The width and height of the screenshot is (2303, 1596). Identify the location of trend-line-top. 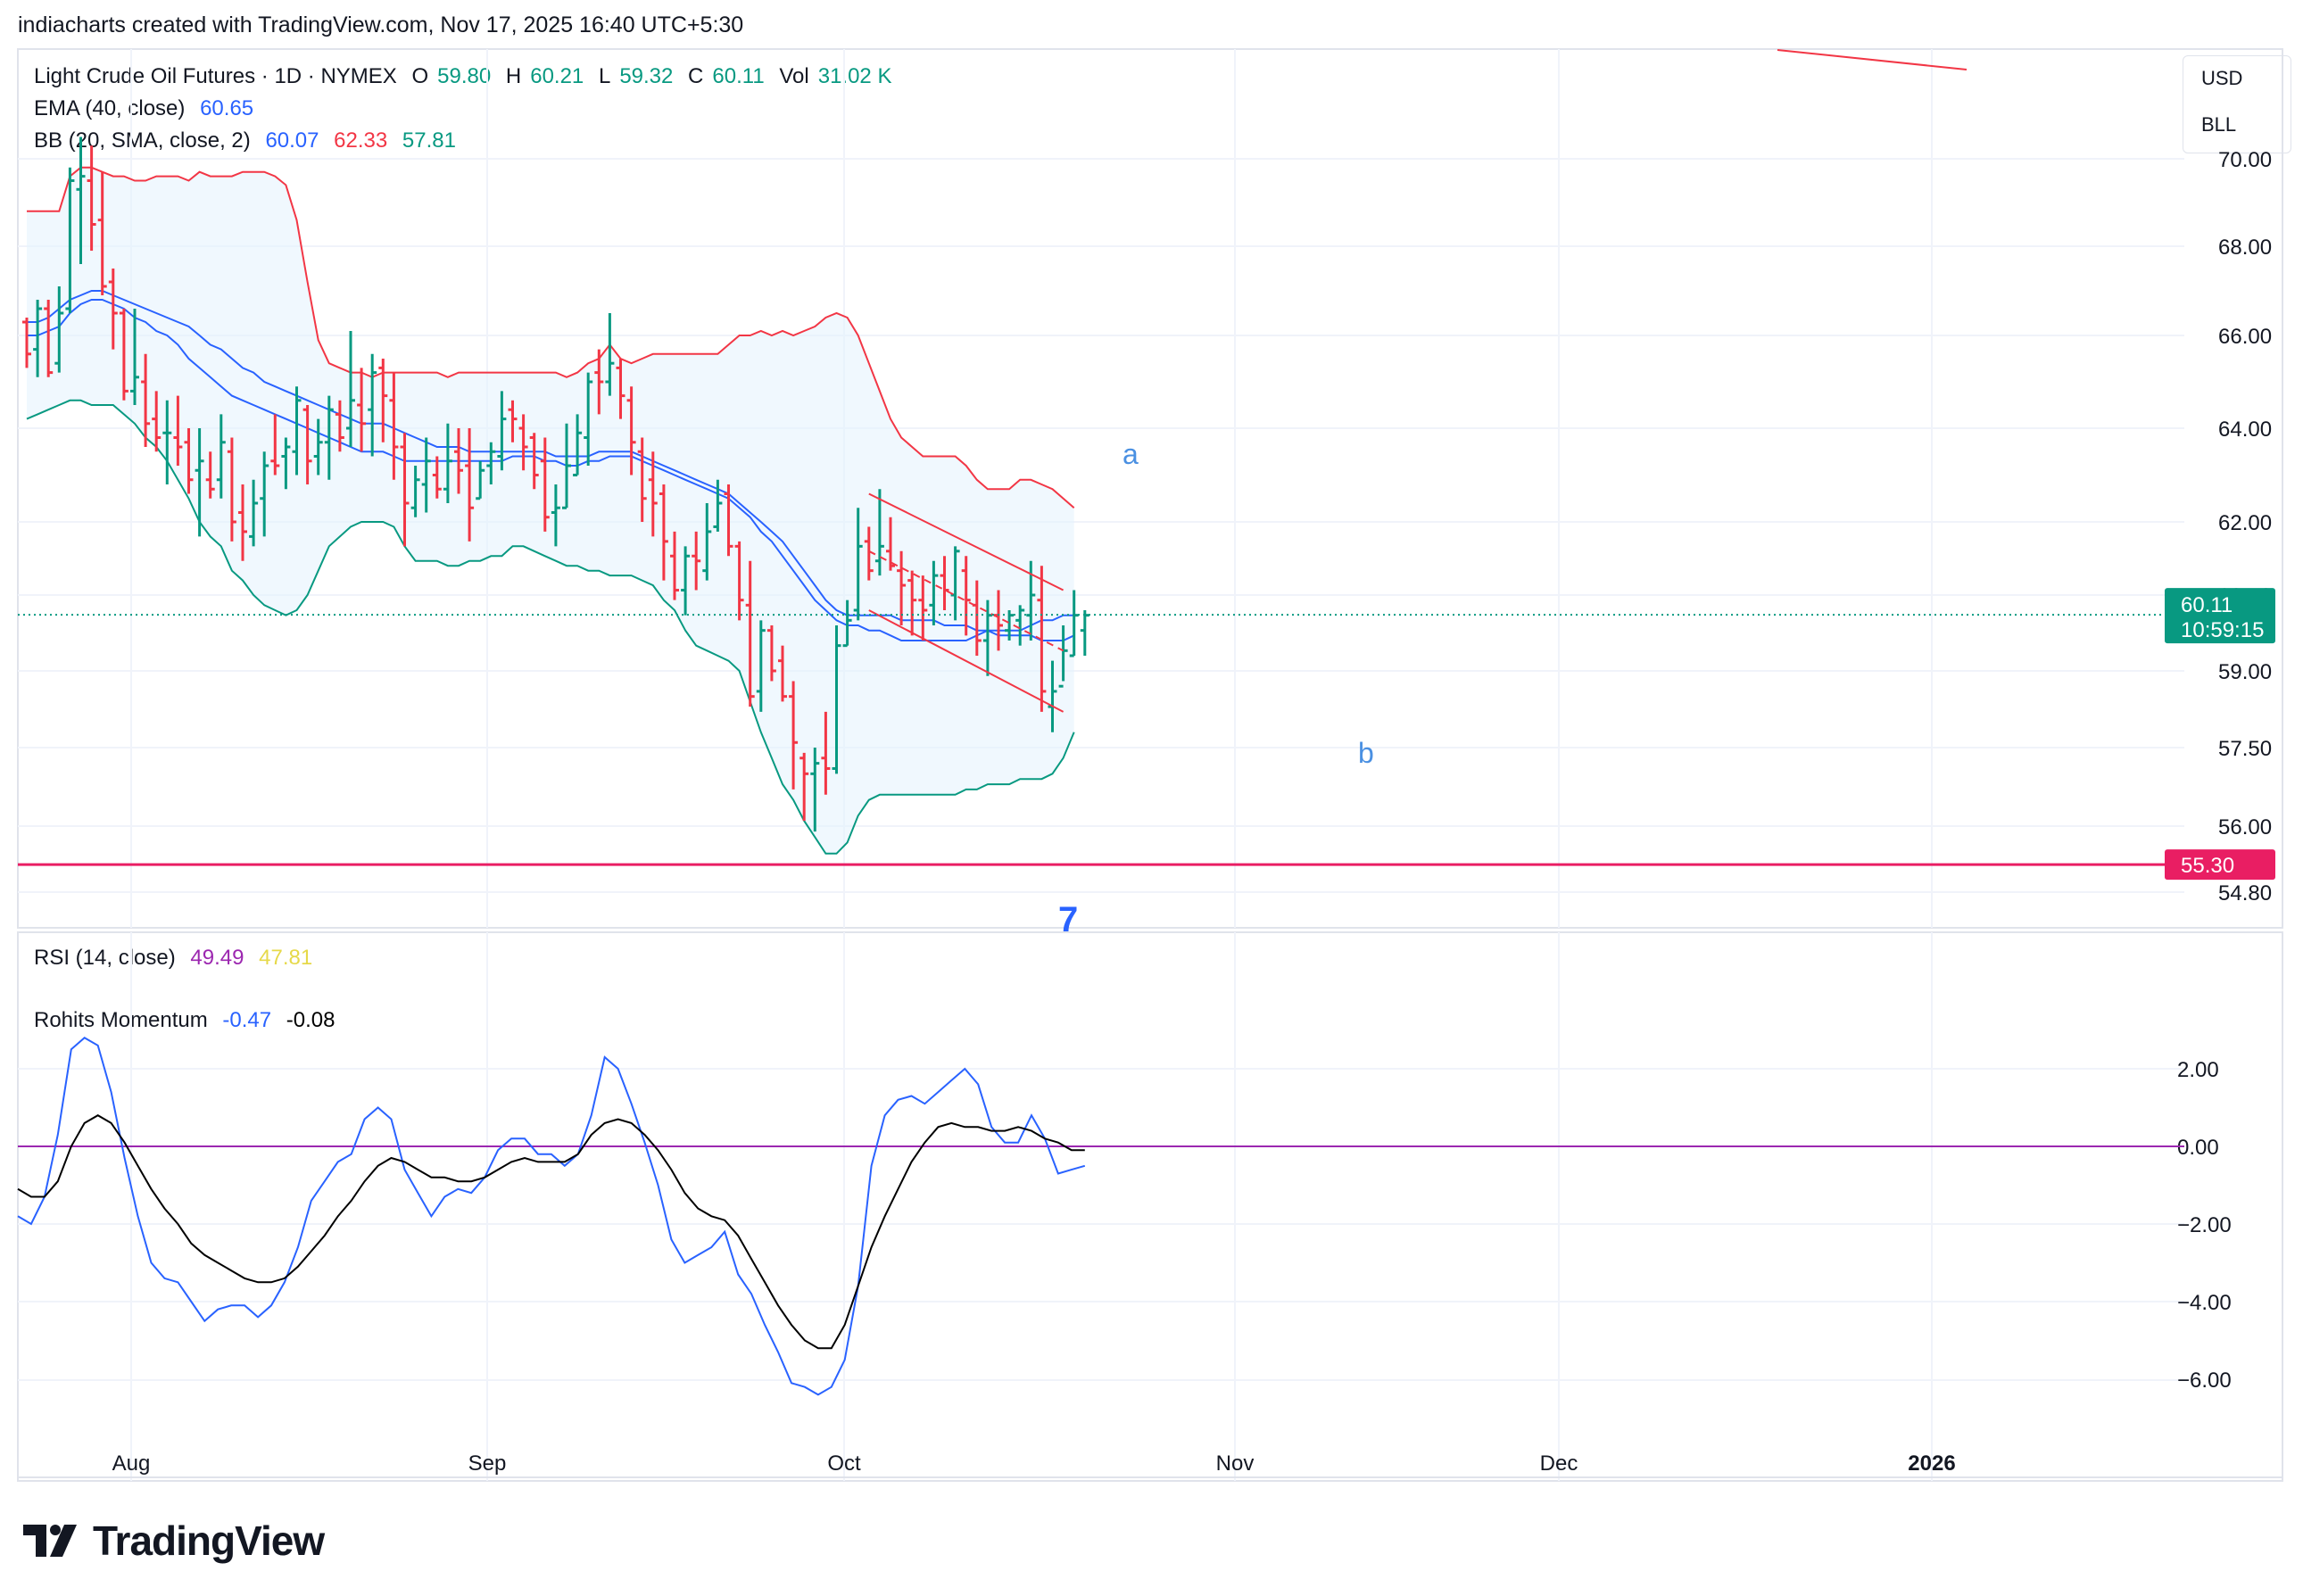
(1872, 59).